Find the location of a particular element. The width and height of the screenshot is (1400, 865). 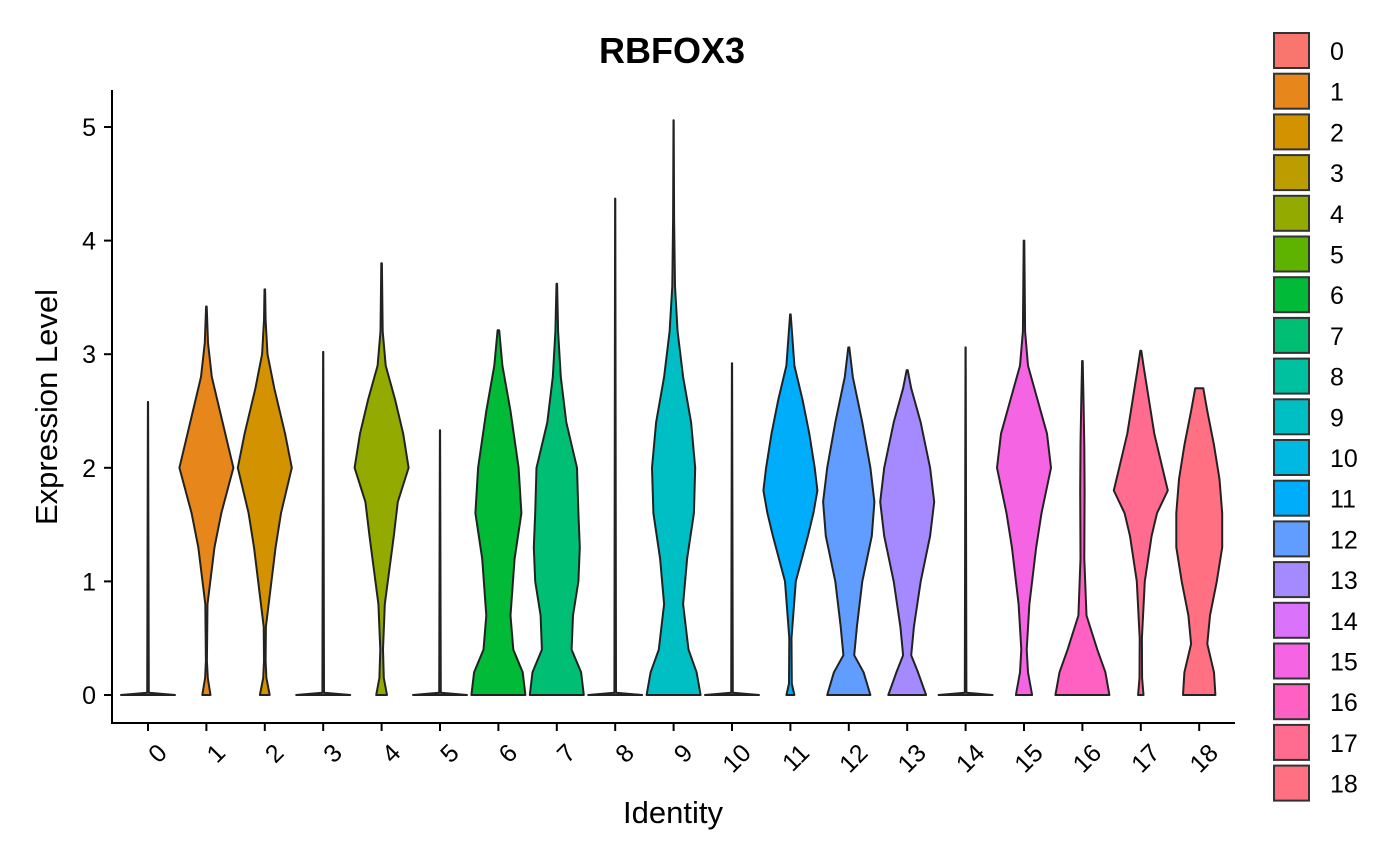

legend-label: 13 is located at coordinates (1344, 581).